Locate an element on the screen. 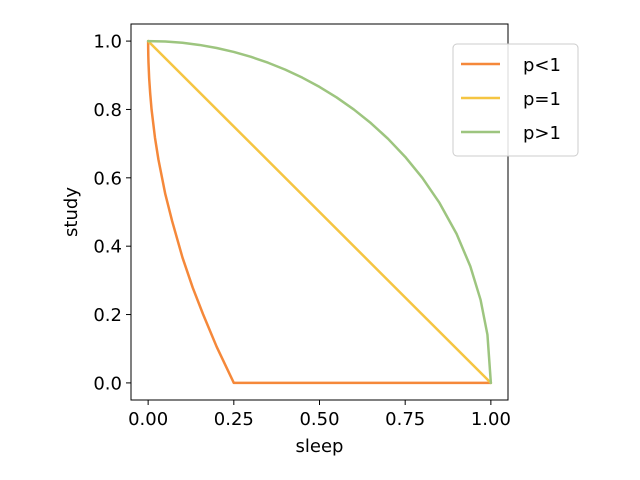 This screenshot has height=480, width=640. y-axis: 0.0 0.2 0.4 0.6 0.8 1.0 is located at coordinates (112, 213).